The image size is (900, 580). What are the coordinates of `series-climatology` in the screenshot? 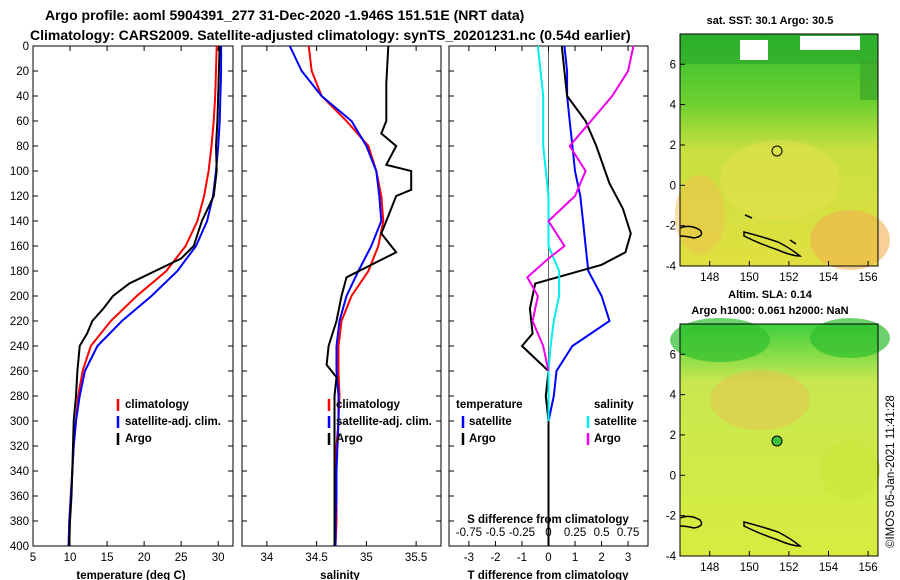 It's located at (142, 296).